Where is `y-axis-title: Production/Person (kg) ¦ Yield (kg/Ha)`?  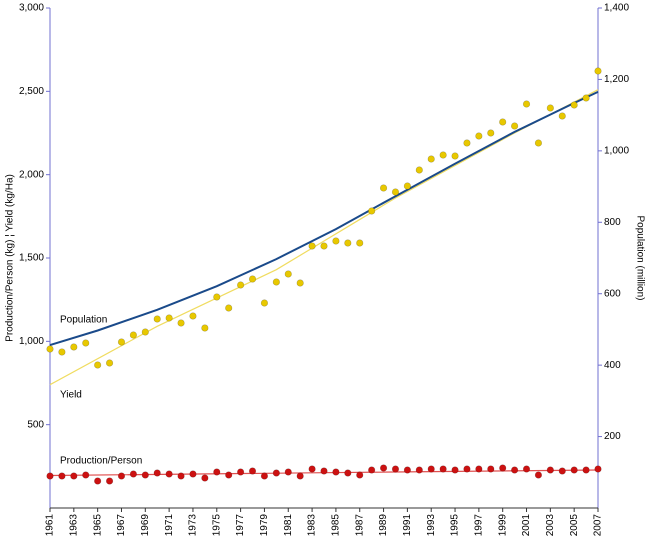 y-axis-title: Production/Person (kg) ¦ Yield (kg/Ha) is located at coordinates (10, 258).